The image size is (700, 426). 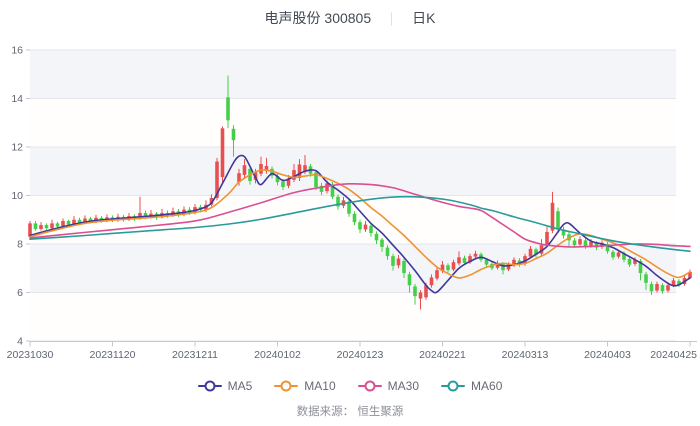 What do you see at coordinates (209, 386) in the screenshot?
I see `ma5-marker-icon` at bounding box center [209, 386].